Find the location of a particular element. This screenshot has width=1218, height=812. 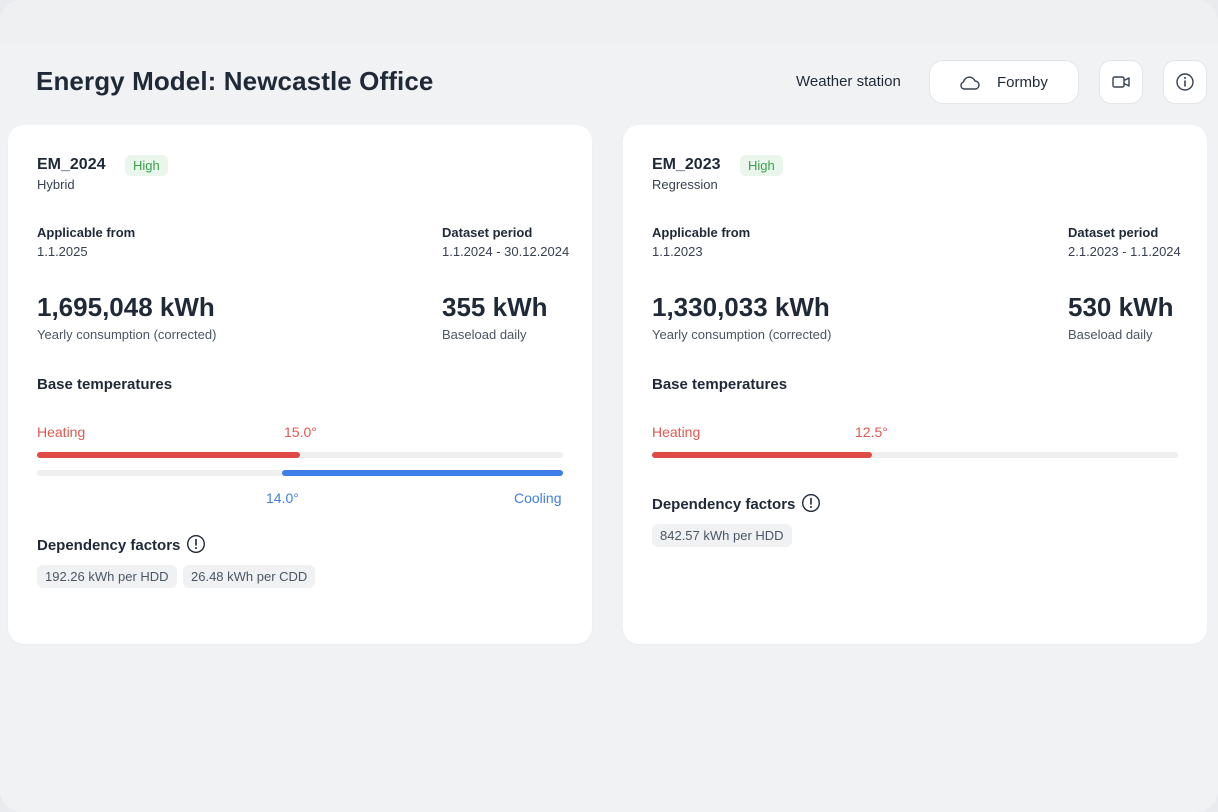

weather-station-label: Weather station is located at coordinates (848, 81).